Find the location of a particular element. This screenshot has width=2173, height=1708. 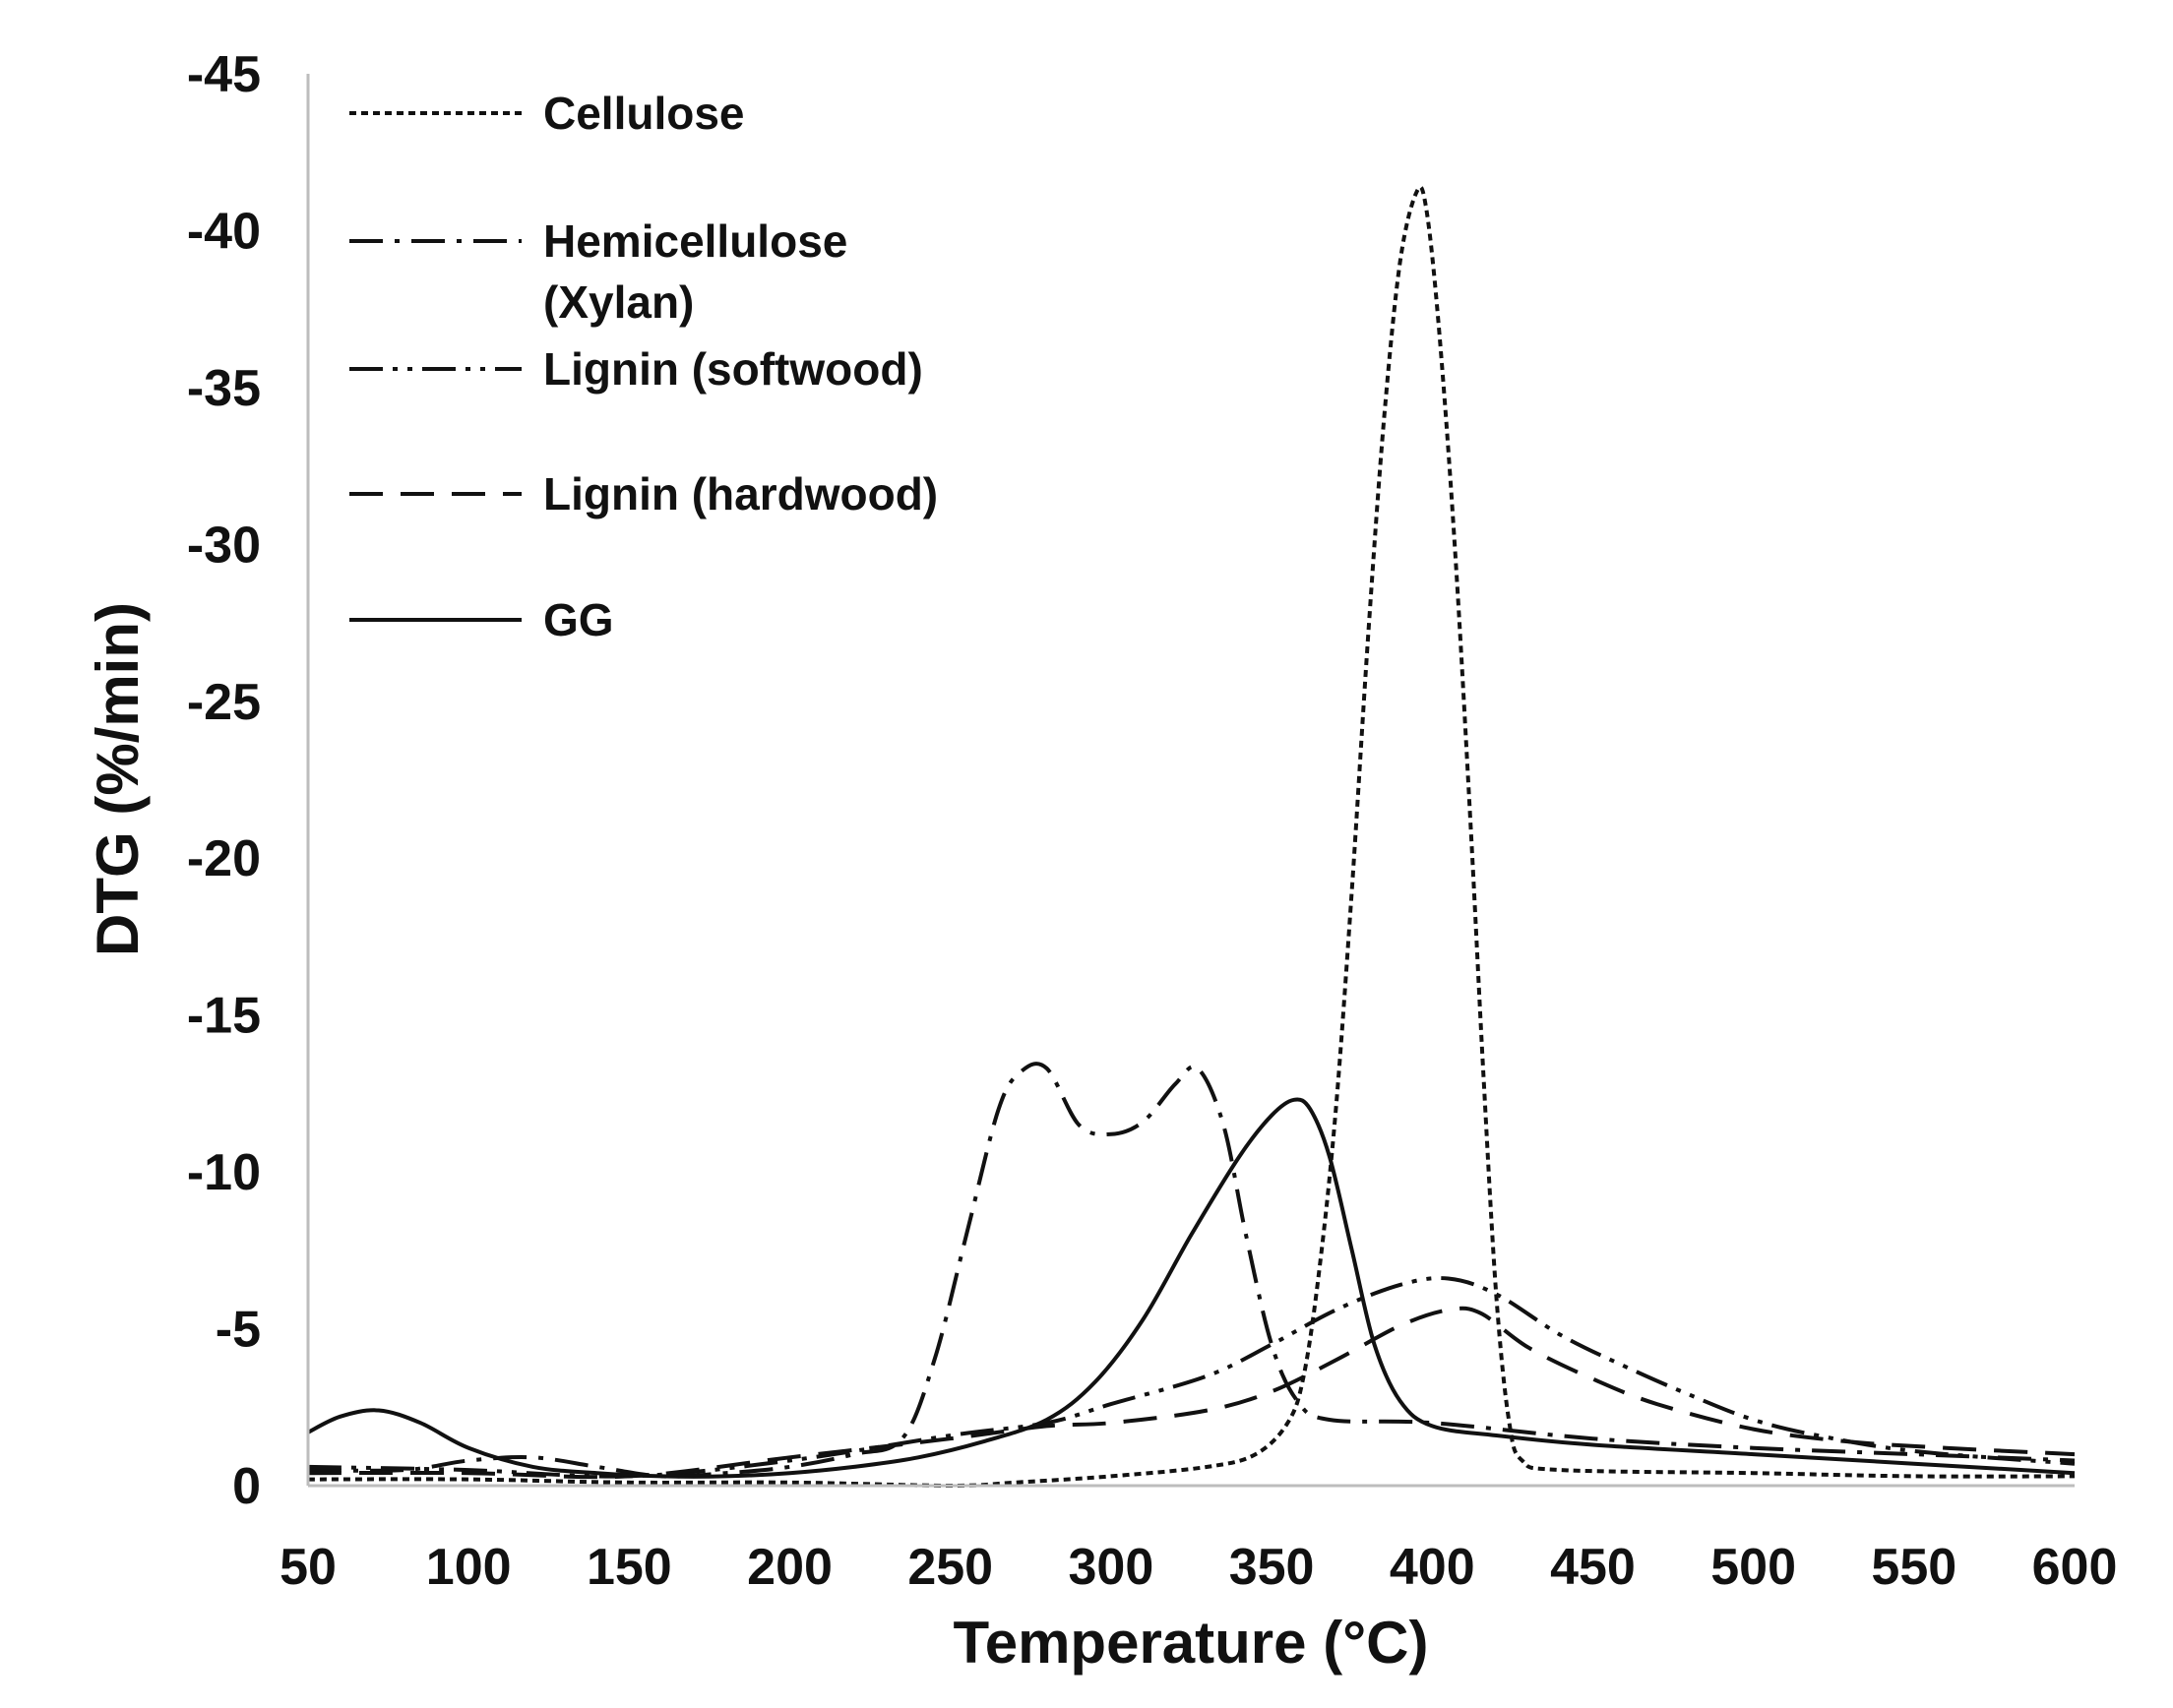

y-tick-label: -15 is located at coordinates (224, 1017).